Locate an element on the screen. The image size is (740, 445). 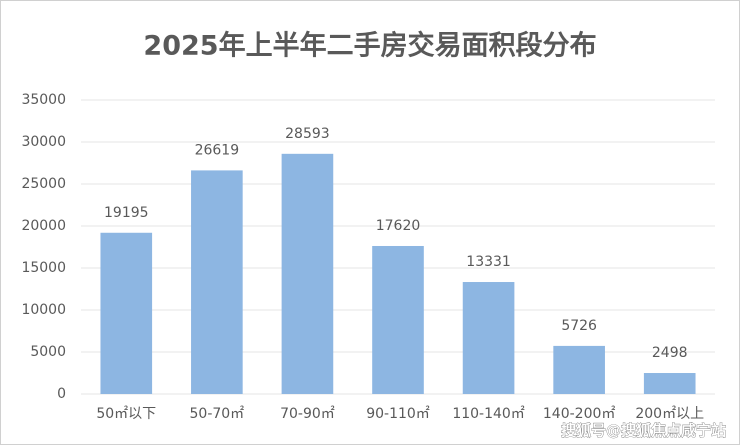
x-tick-label: 50㎡以下 is located at coordinates (126, 414).